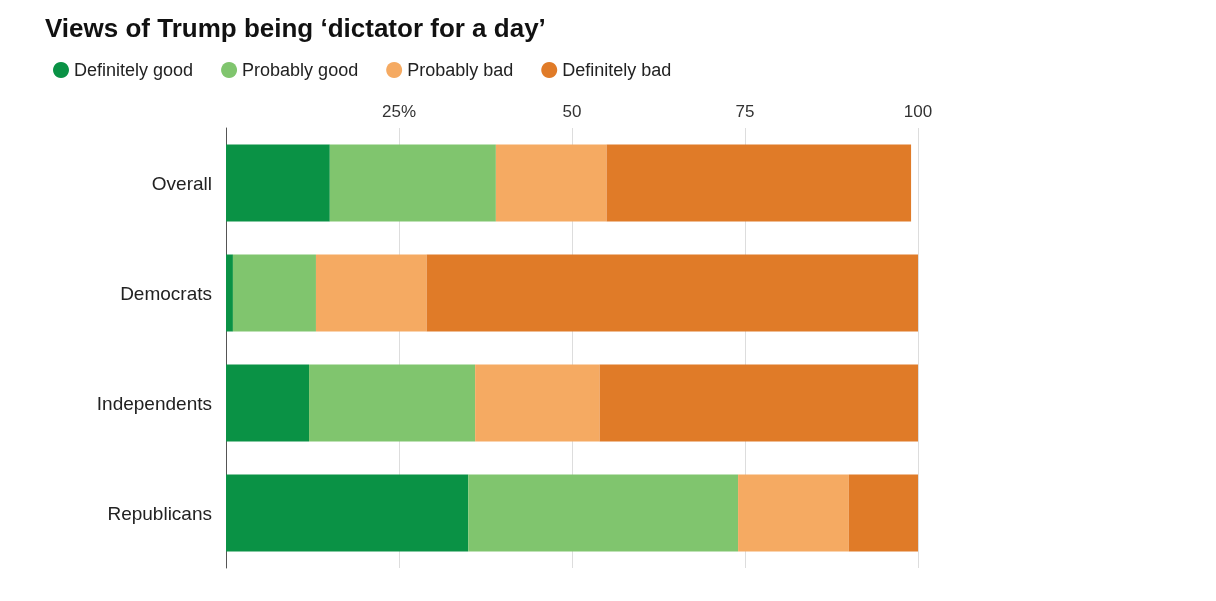  What do you see at coordinates (617, 70) in the screenshot?
I see `legend-label: Definitely bad` at bounding box center [617, 70].